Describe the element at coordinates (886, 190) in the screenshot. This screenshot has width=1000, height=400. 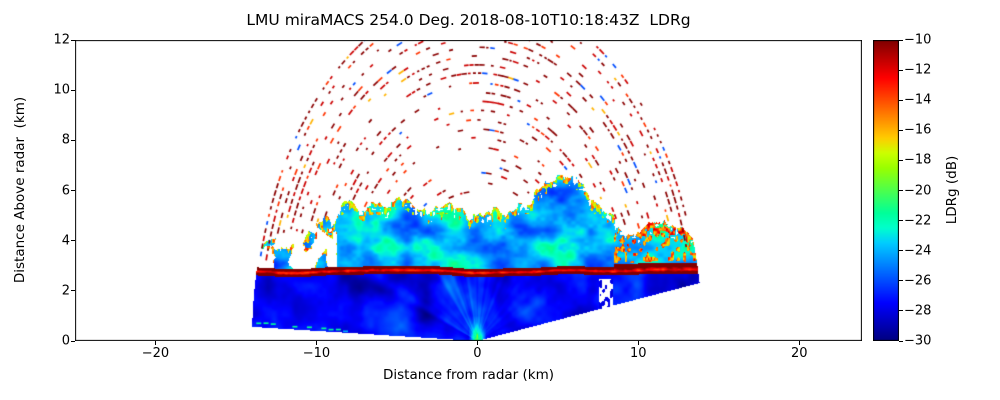
I see `colorbar-canvas` at that location.